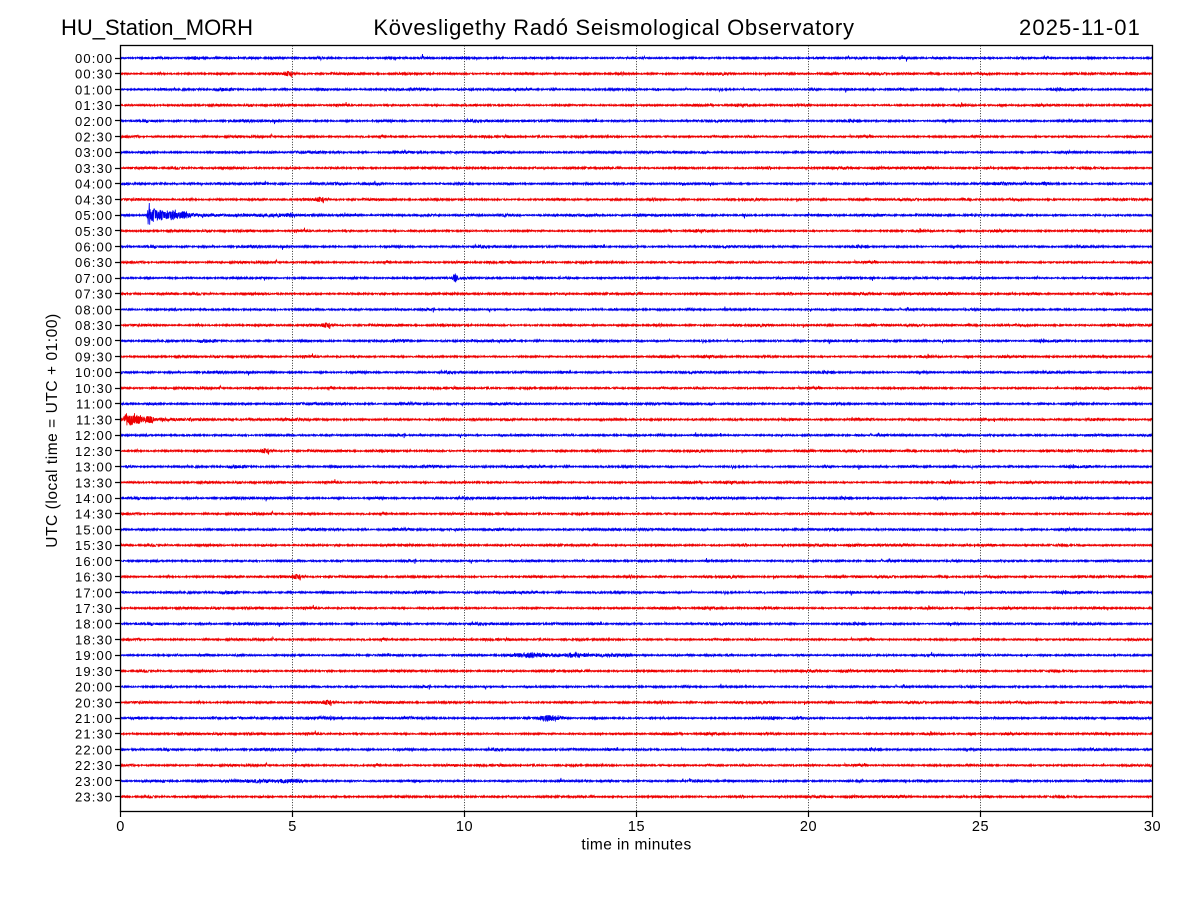 This screenshot has width=1200, height=900. Describe the element at coordinates (94, 325) in the screenshot. I see `svg-text: 08:30` at that location.